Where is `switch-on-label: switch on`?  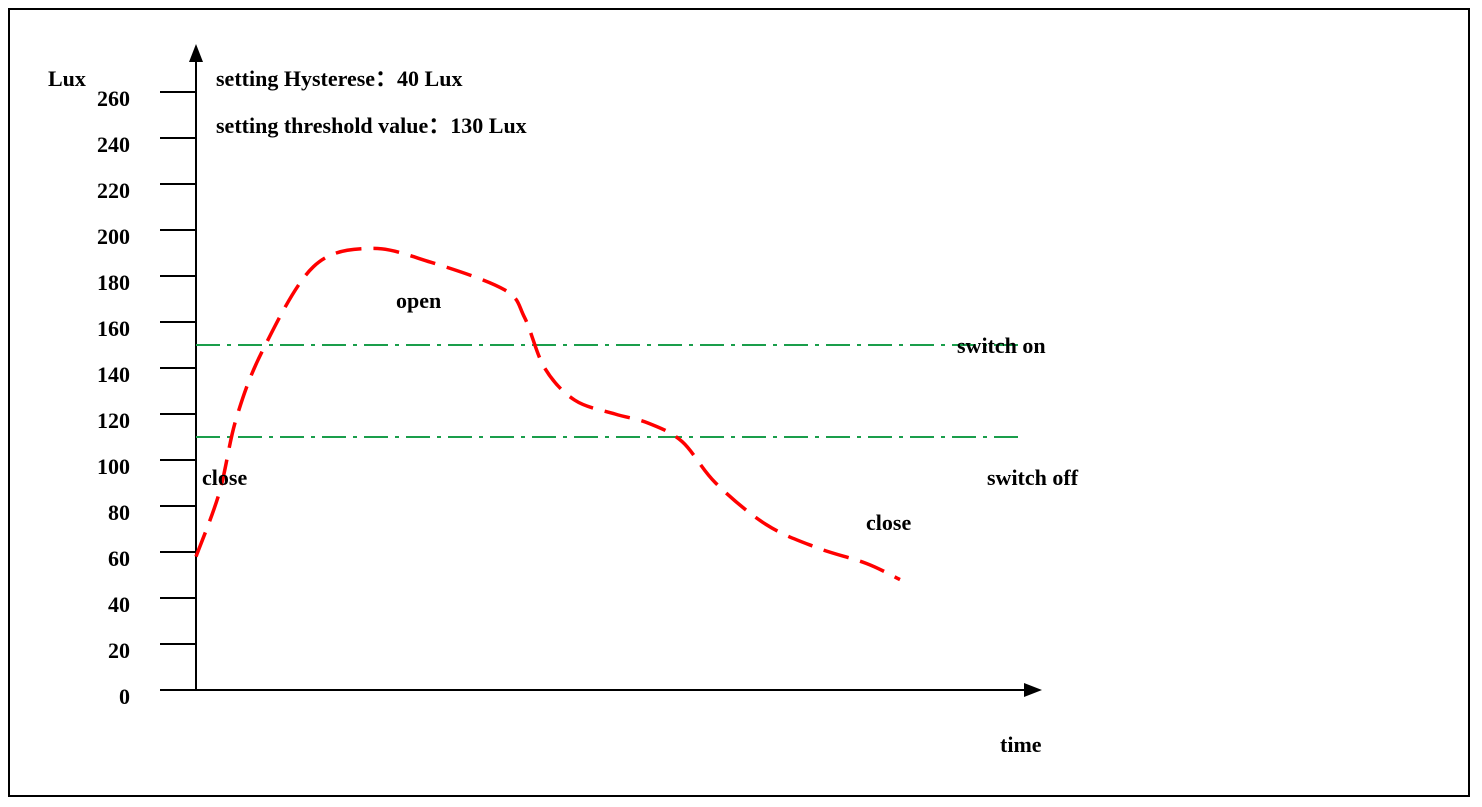
switch-on-label: switch on is located at coordinates (1001, 345).